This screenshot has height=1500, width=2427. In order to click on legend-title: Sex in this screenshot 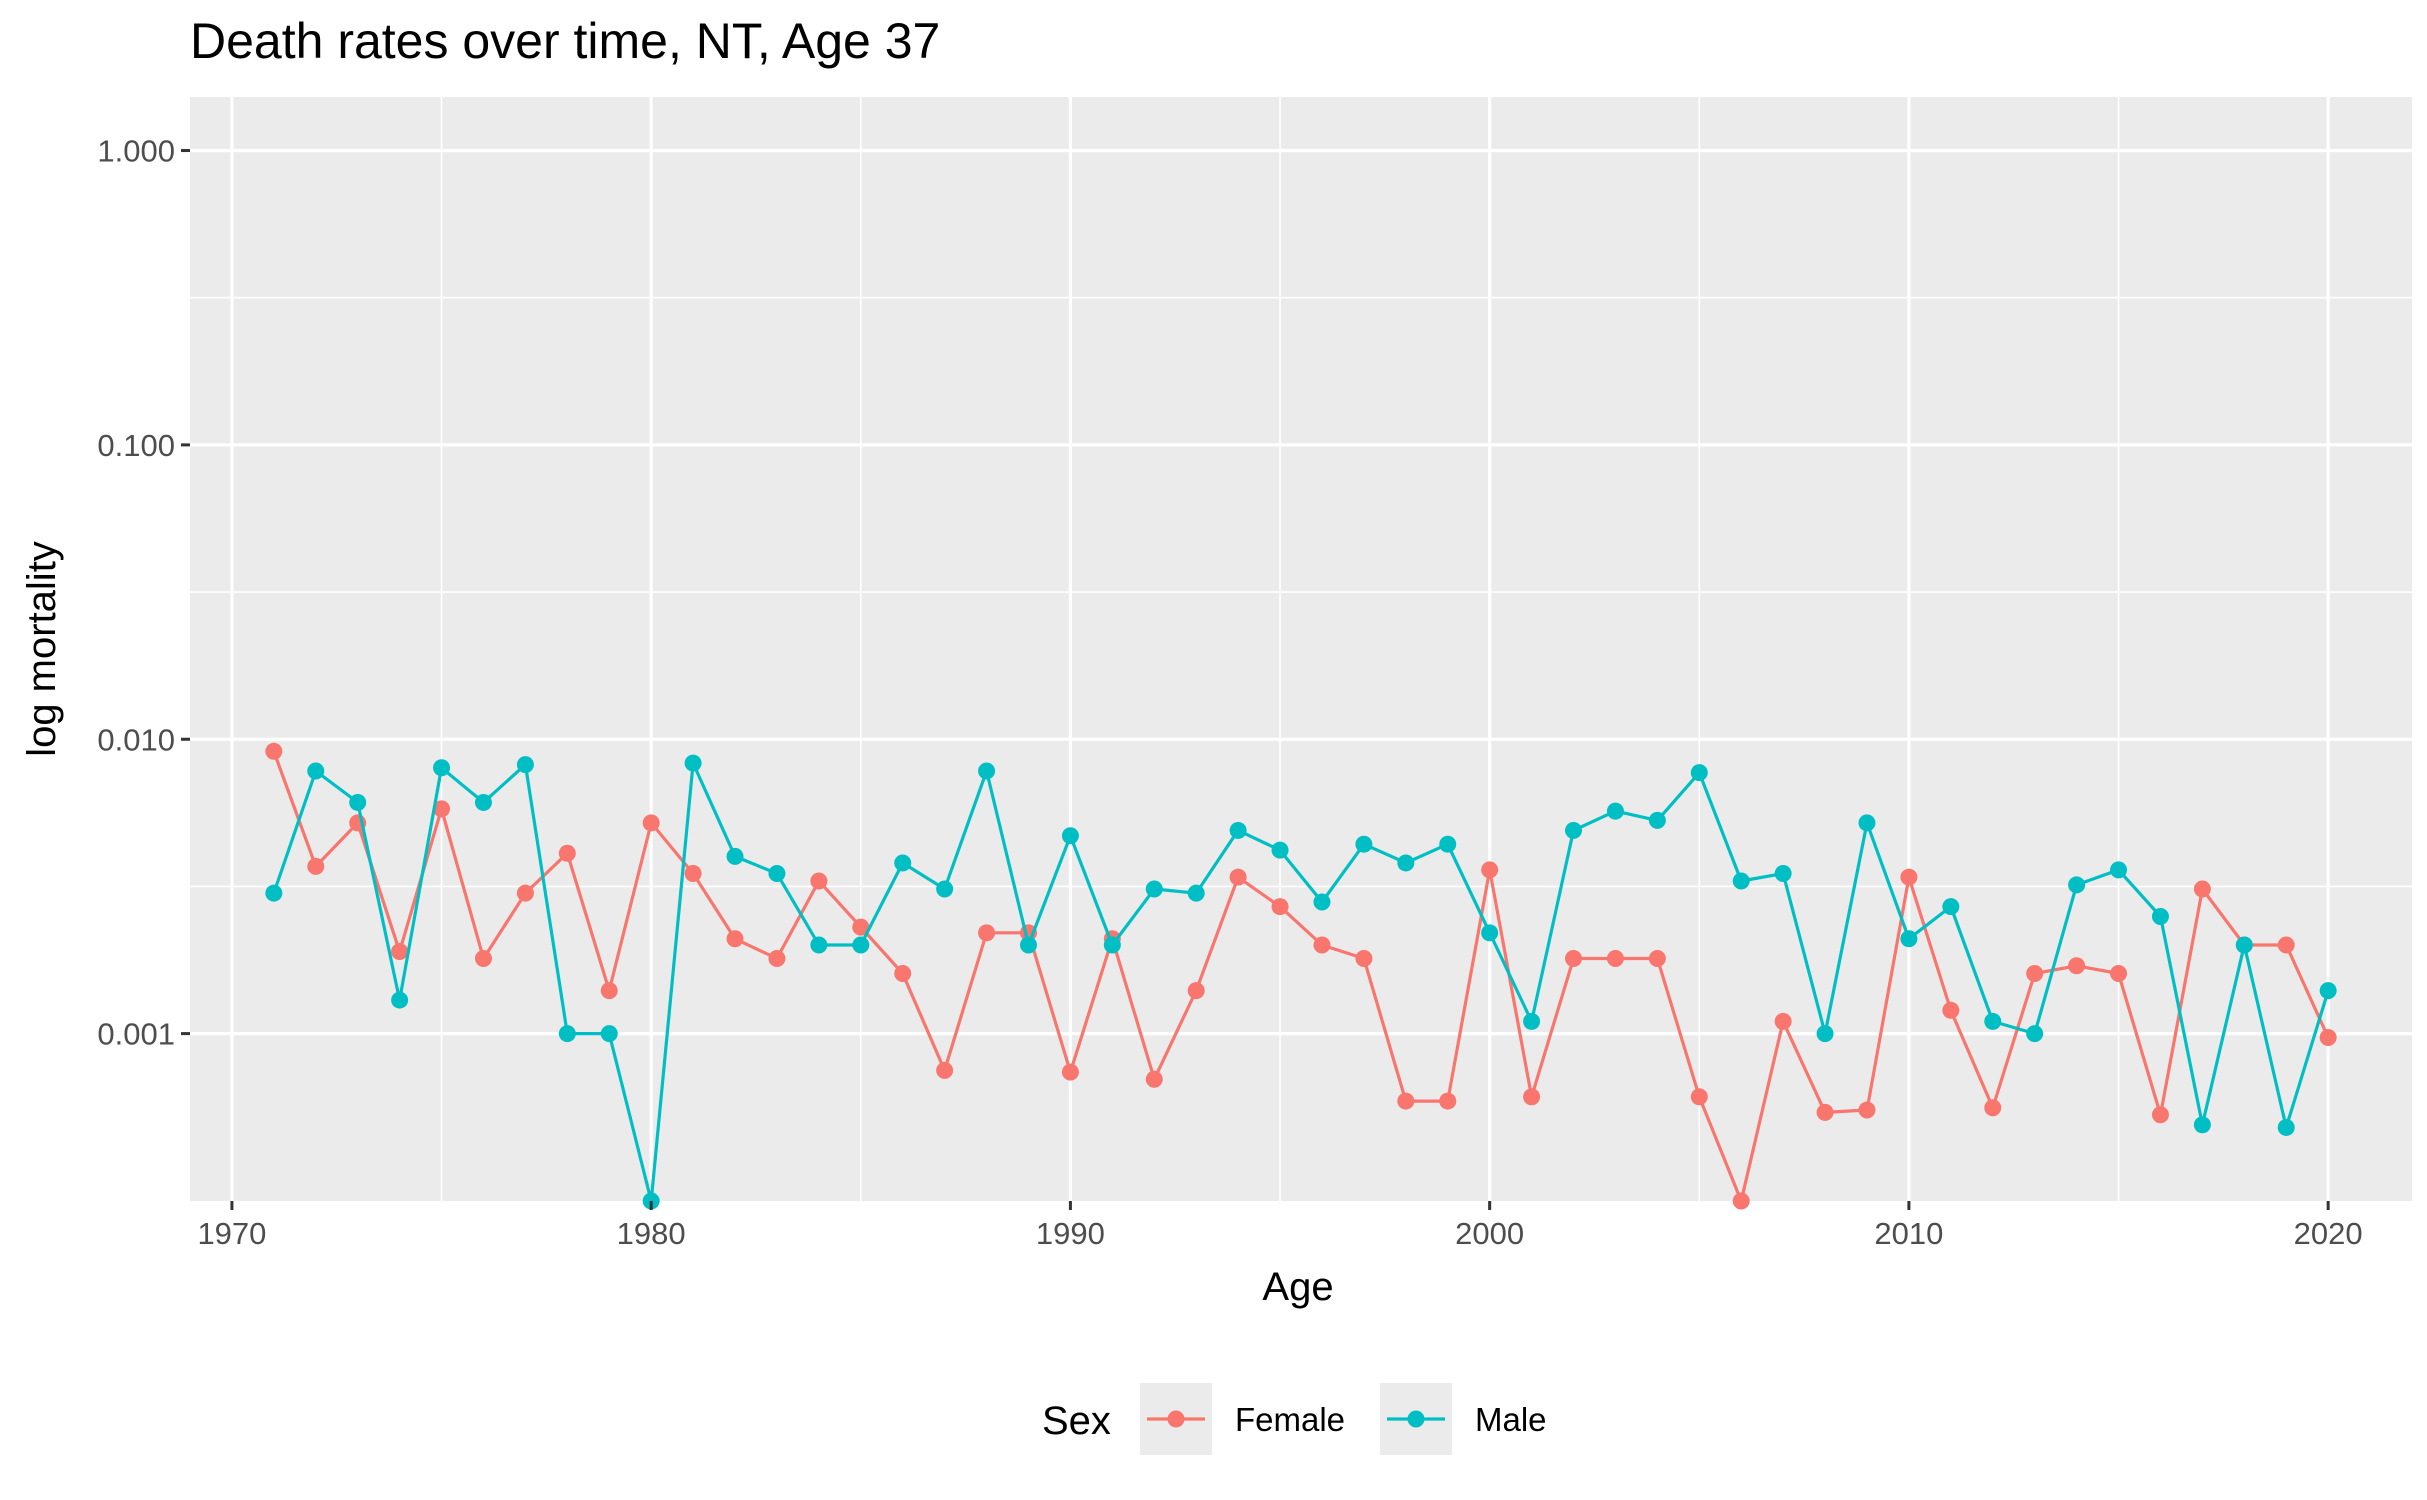, I will do `click(1076, 1421)`.